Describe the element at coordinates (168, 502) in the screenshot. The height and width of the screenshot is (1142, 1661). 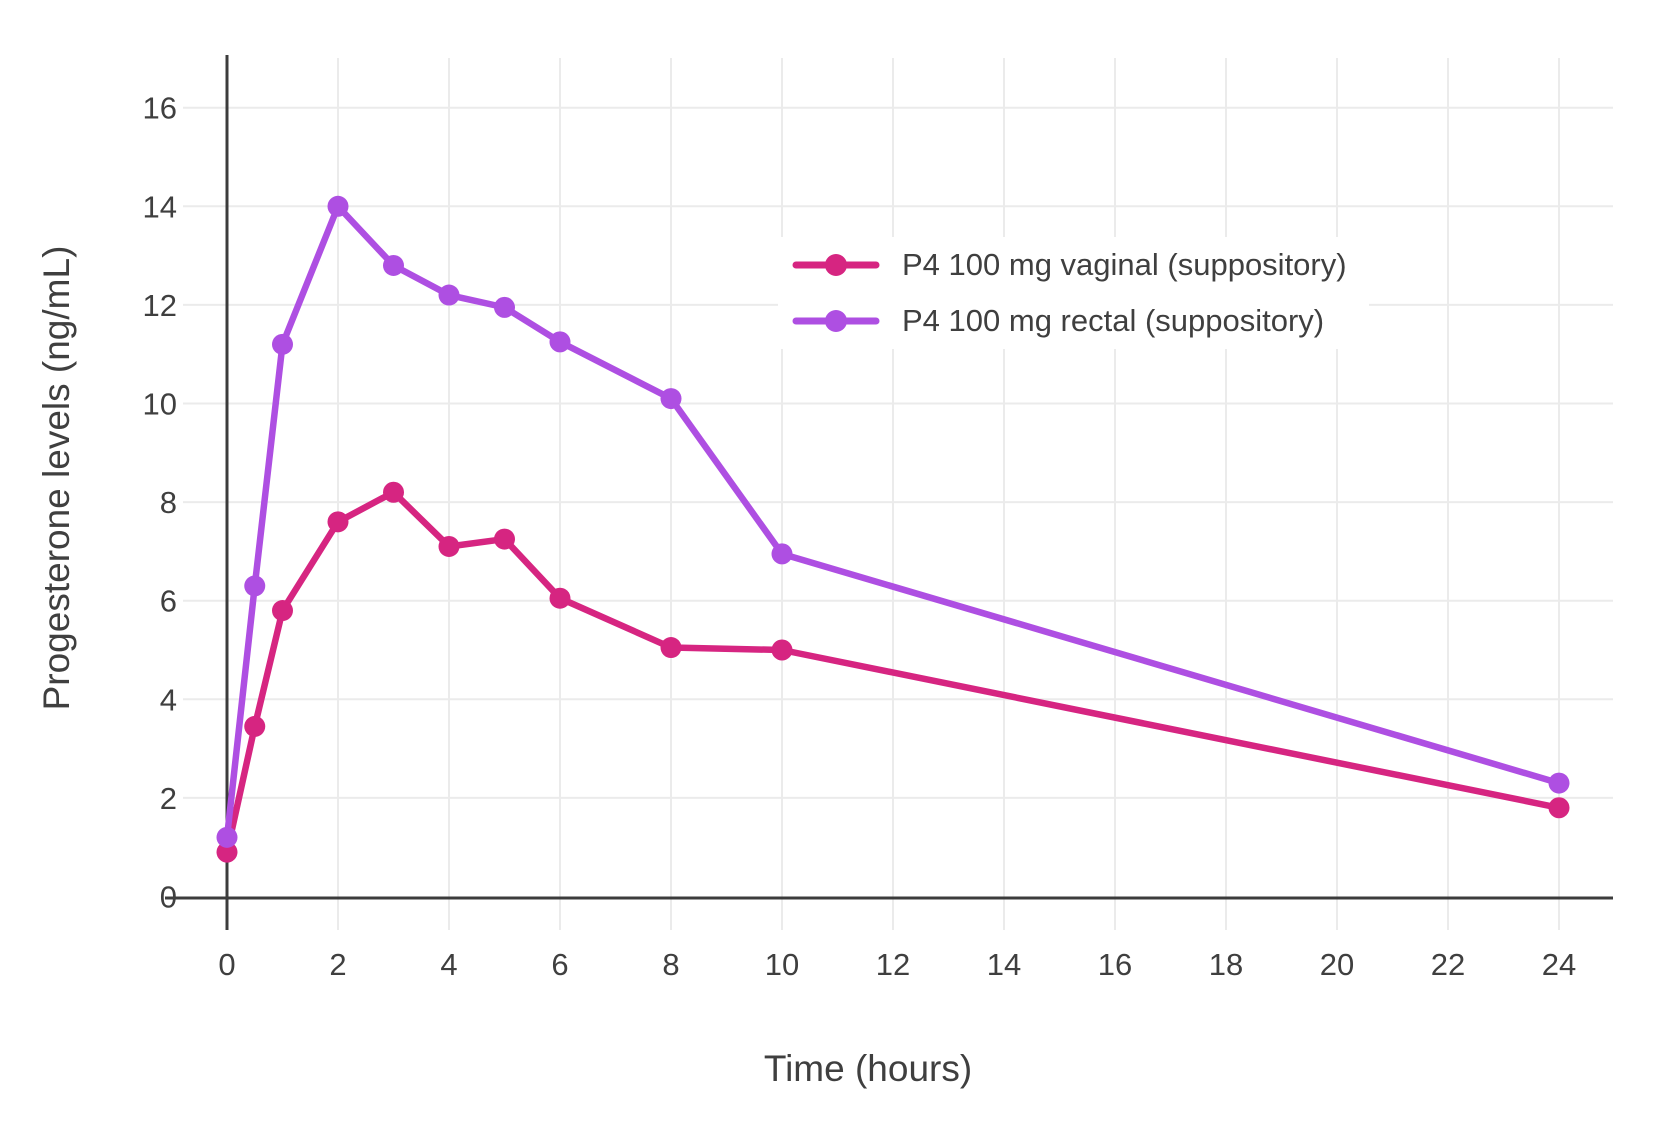
I see `y-tick-label: 8` at that location.